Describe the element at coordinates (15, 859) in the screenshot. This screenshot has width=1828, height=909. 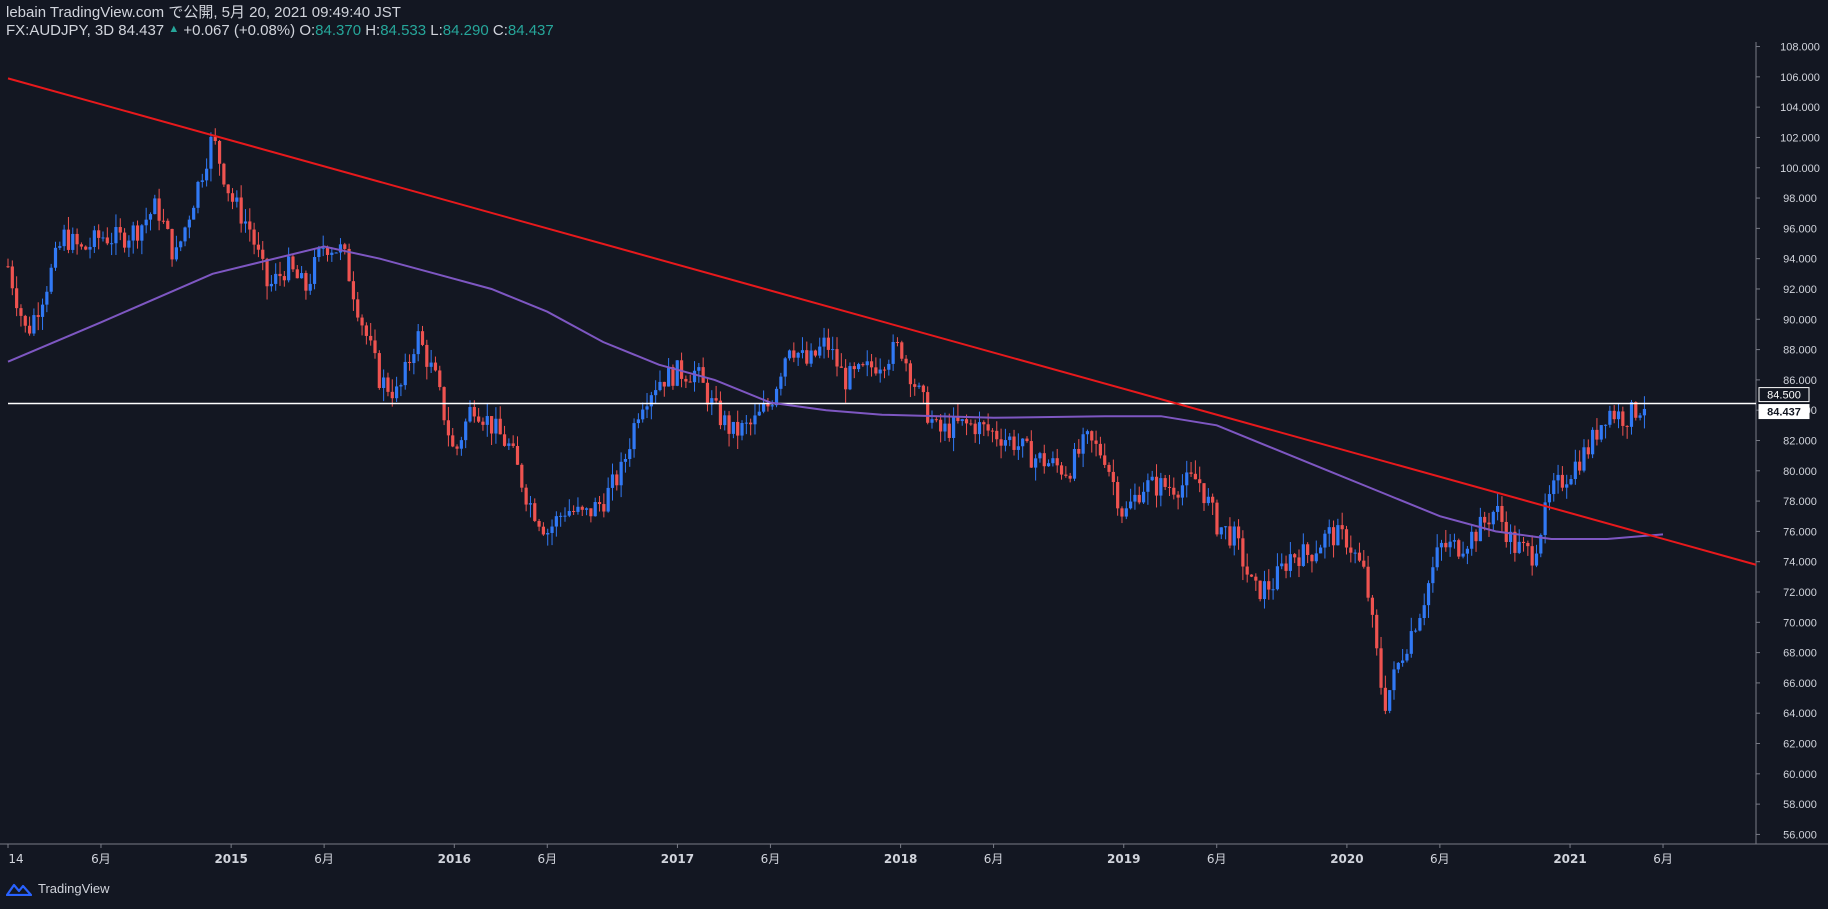
I see `x-tick-label: 14` at that location.